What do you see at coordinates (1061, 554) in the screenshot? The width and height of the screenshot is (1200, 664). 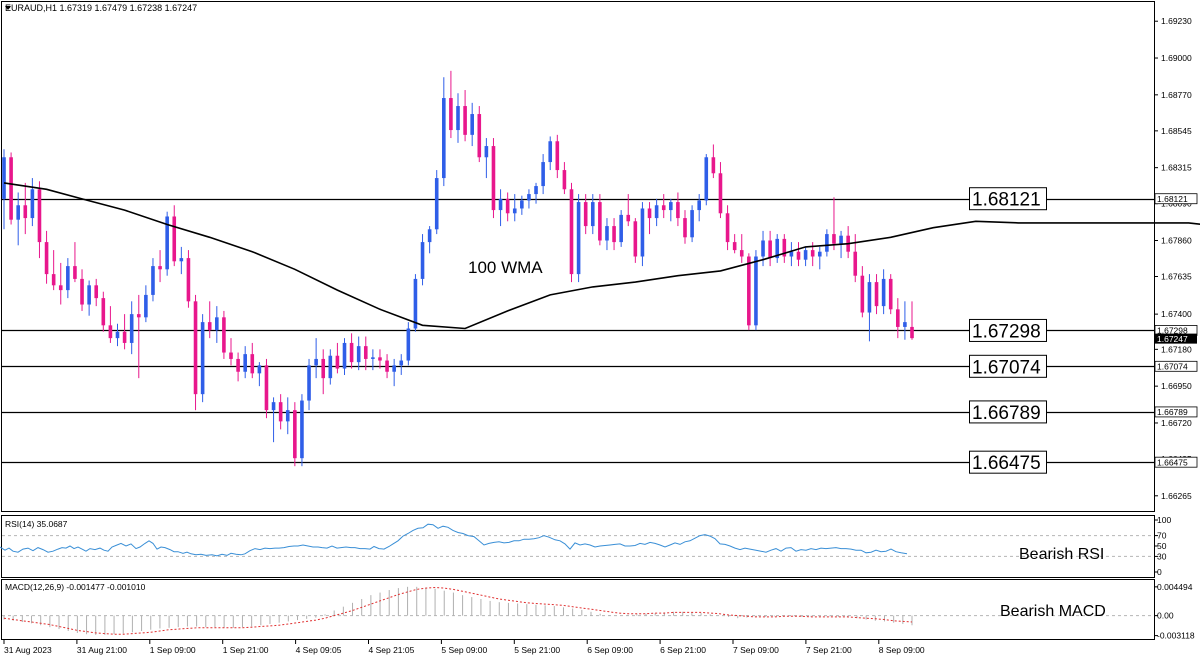 I see `rsi-annotation: Bearish RSI` at bounding box center [1061, 554].